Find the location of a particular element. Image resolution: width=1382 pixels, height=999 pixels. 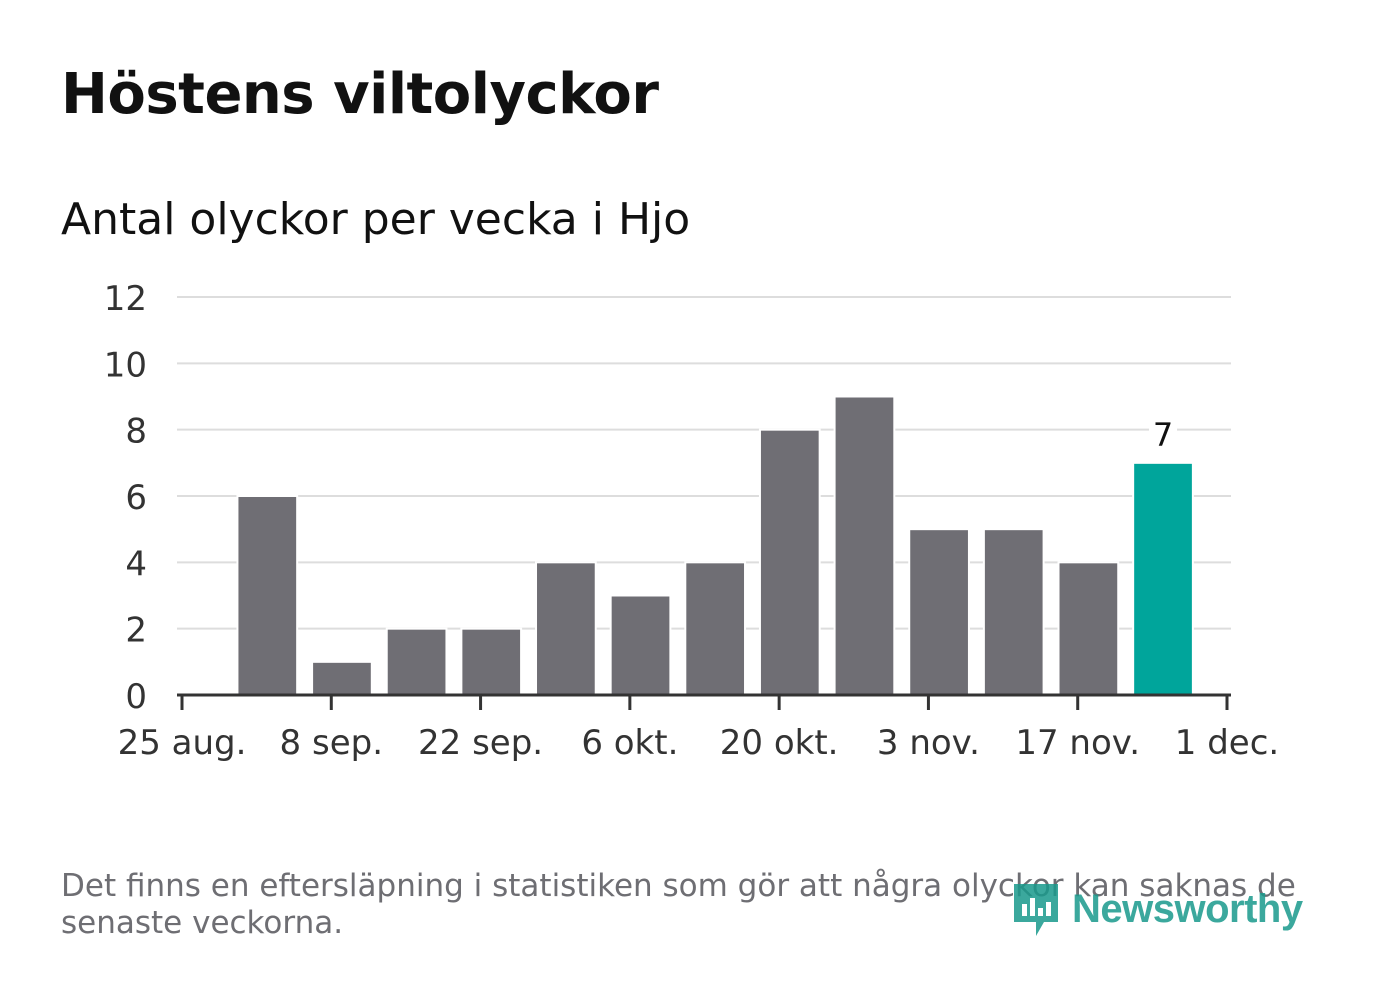

x-tick-label: 6 okt. is located at coordinates (629, 743).